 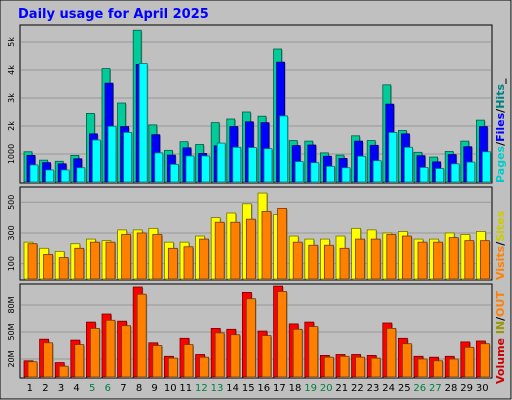 What do you see at coordinates (170, 388) in the screenshot?
I see `x-tick-label: 10` at bounding box center [170, 388].